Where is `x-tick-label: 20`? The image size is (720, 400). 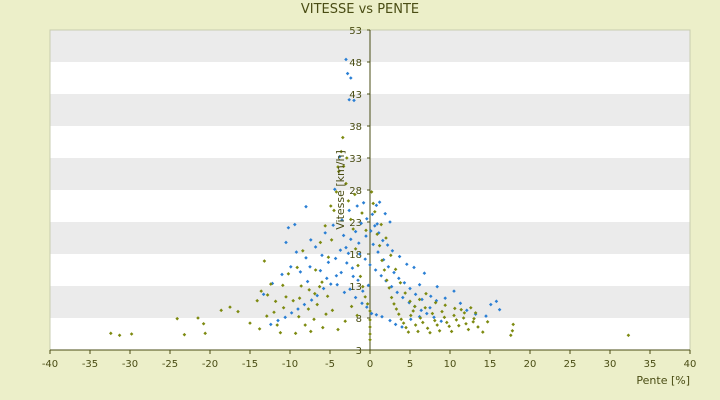 x-tick-label: 20 is located at coordinates (530, 364).